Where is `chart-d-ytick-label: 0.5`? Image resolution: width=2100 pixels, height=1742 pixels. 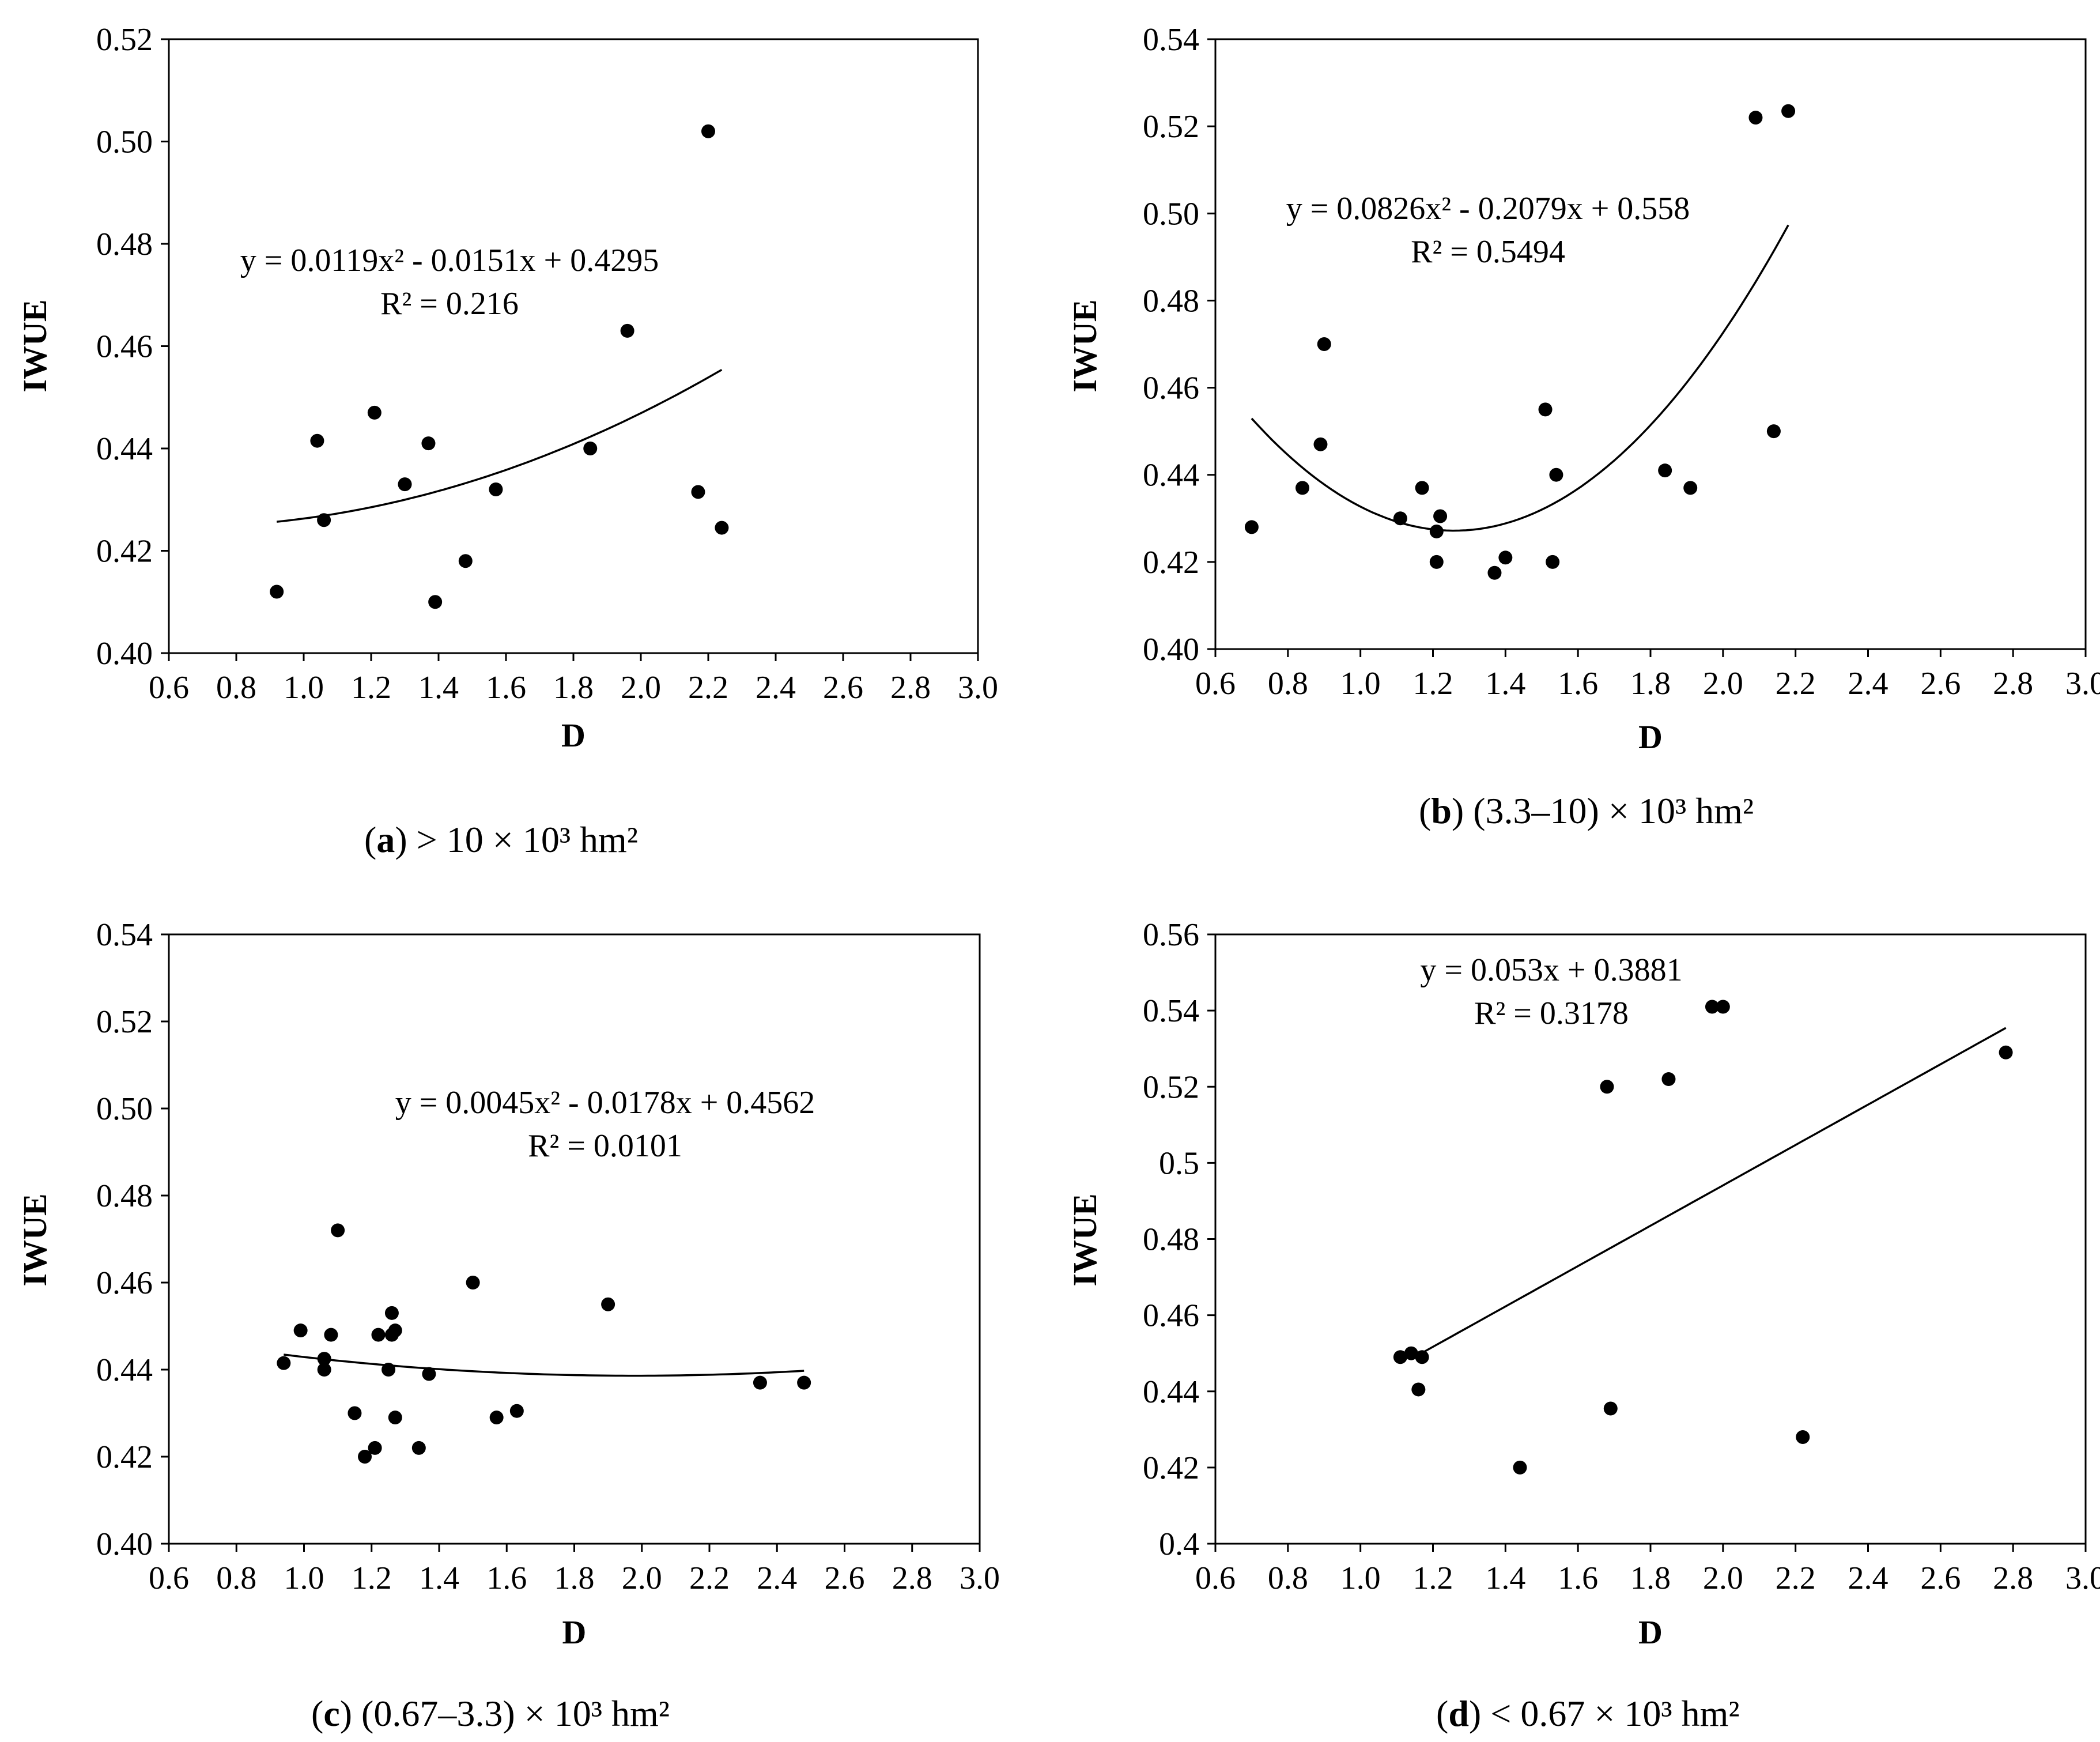
chart-d-ytick-label: 0.5 is located at coordinates (1179, 1163).